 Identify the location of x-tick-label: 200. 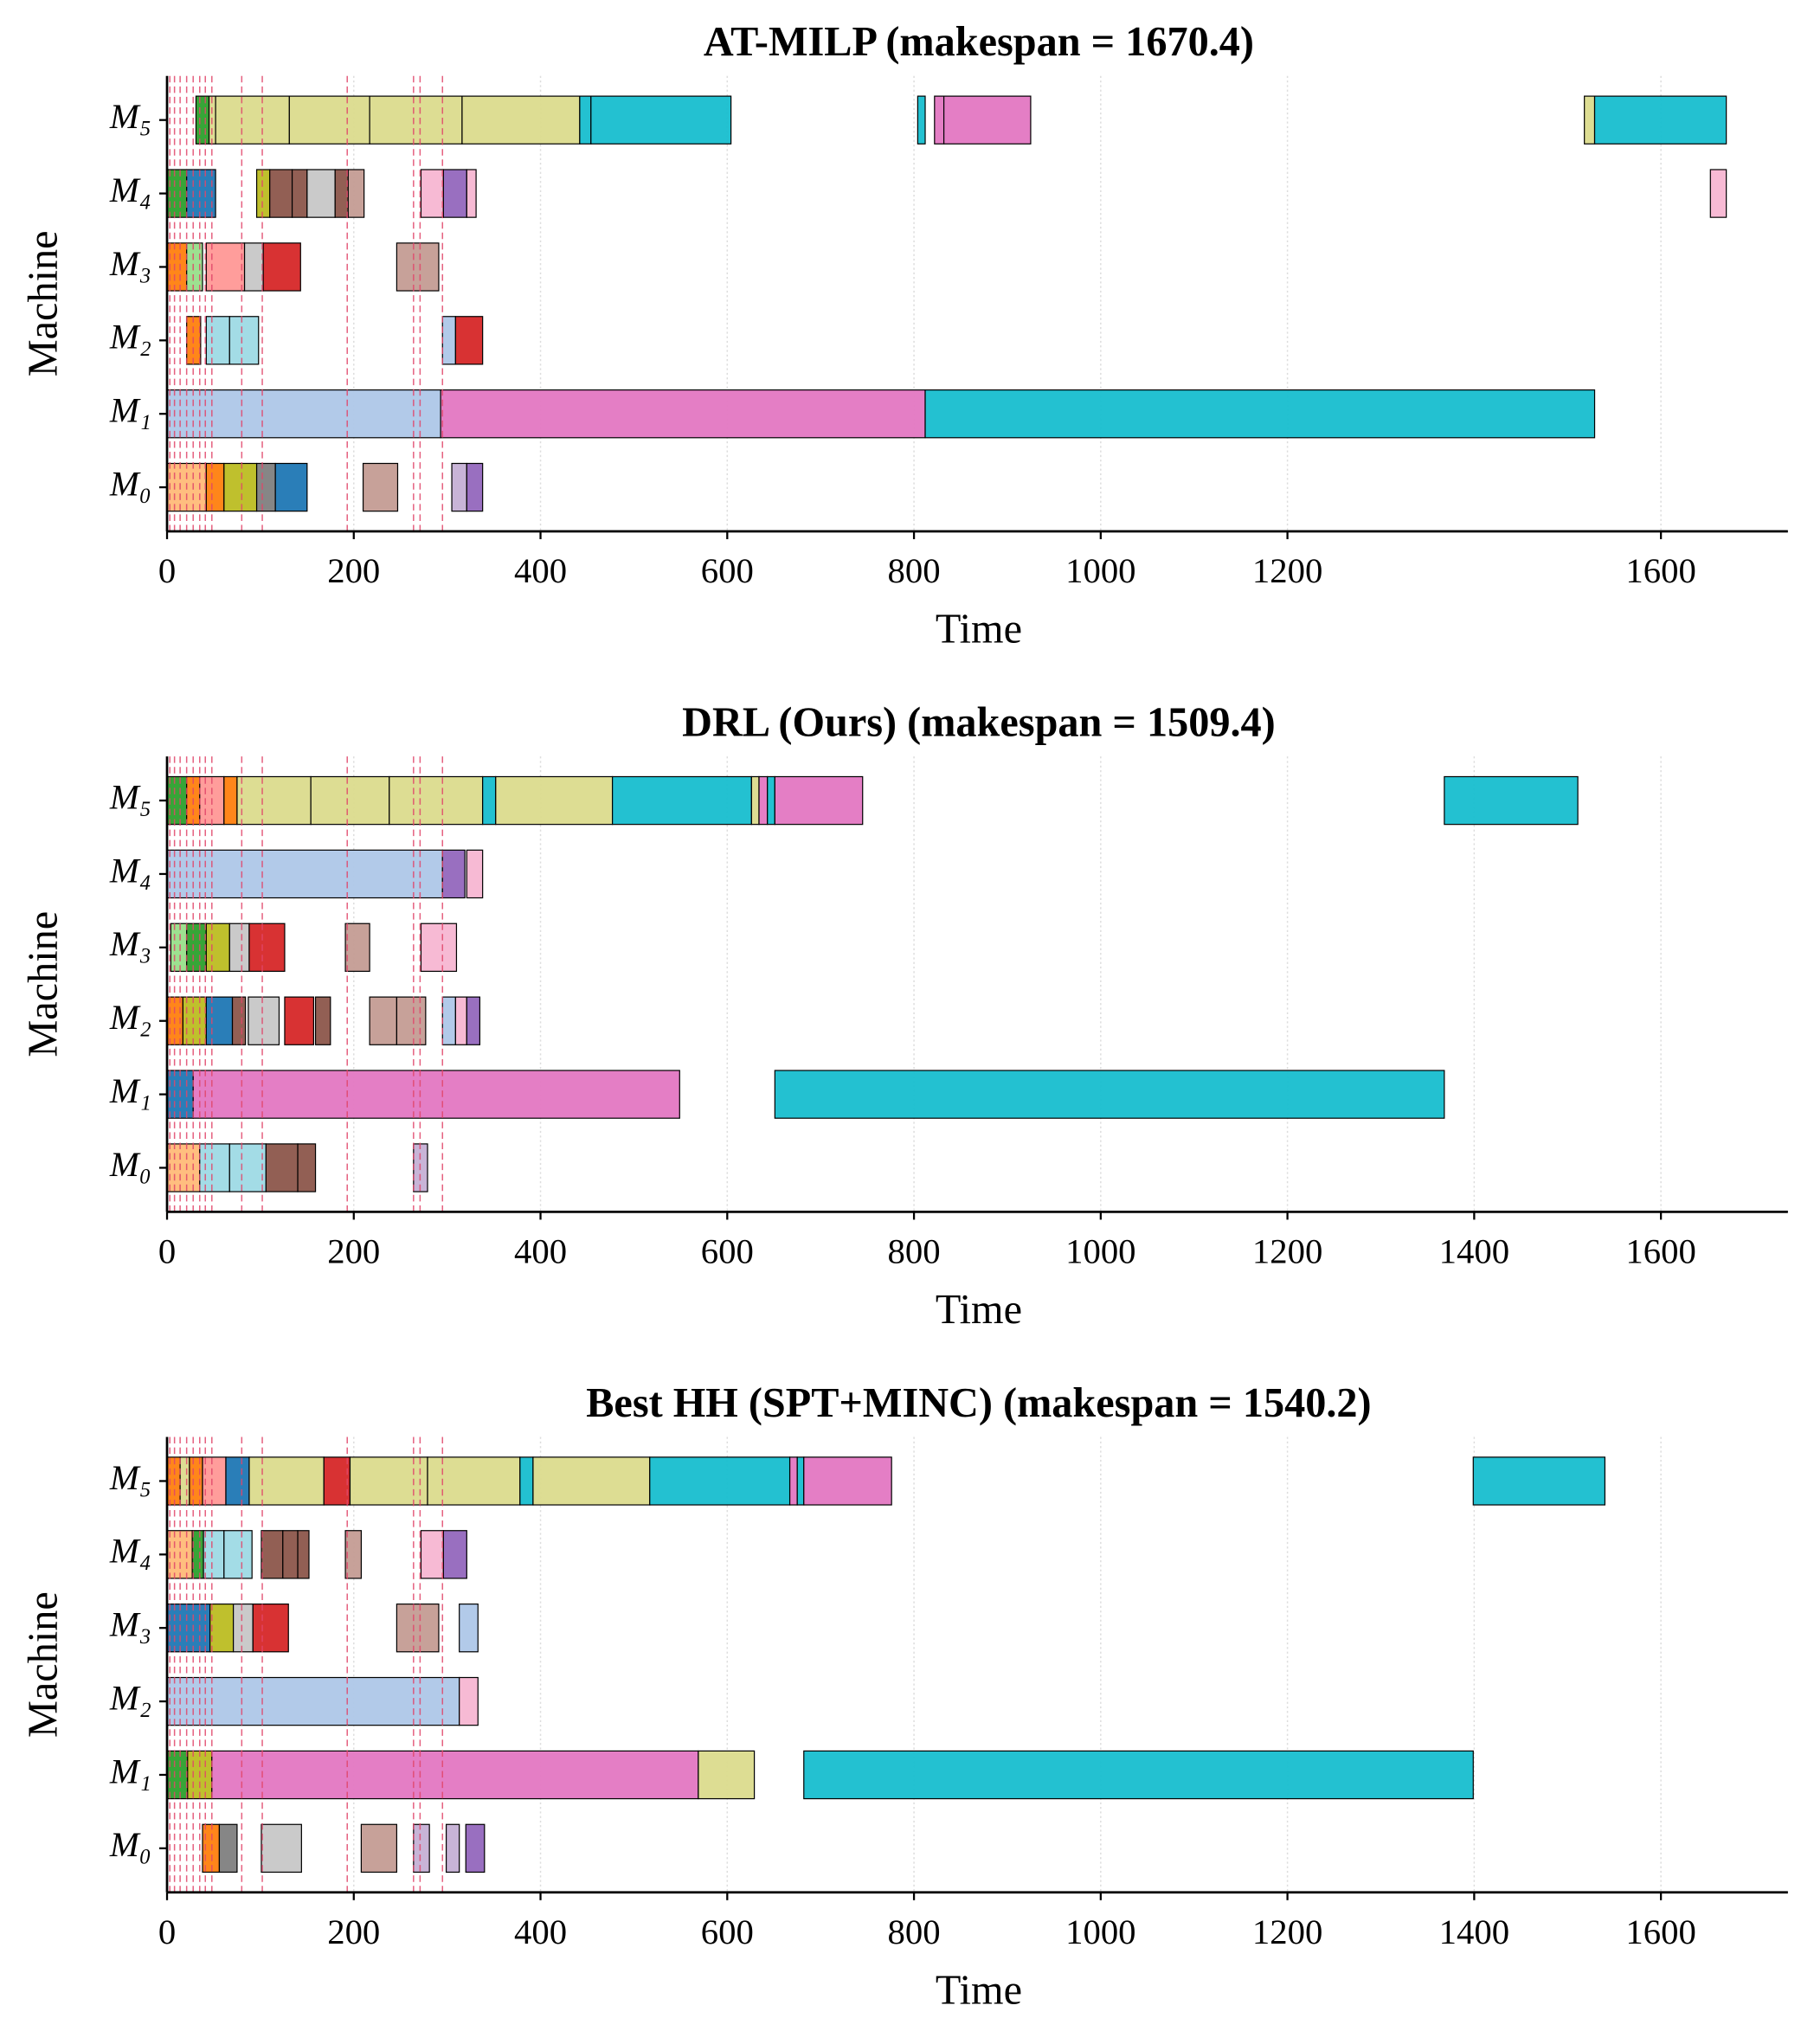
(353, 570).